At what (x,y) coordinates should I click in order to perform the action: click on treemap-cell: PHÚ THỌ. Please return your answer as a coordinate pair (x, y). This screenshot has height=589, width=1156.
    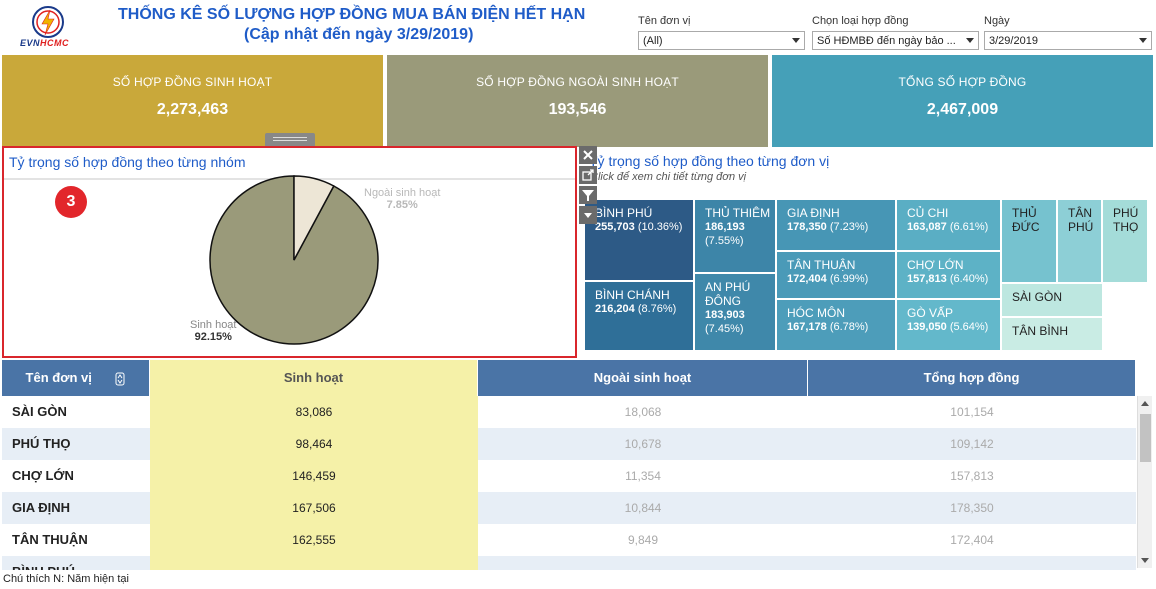
    Looking at the image, I should click on (1125, 241).